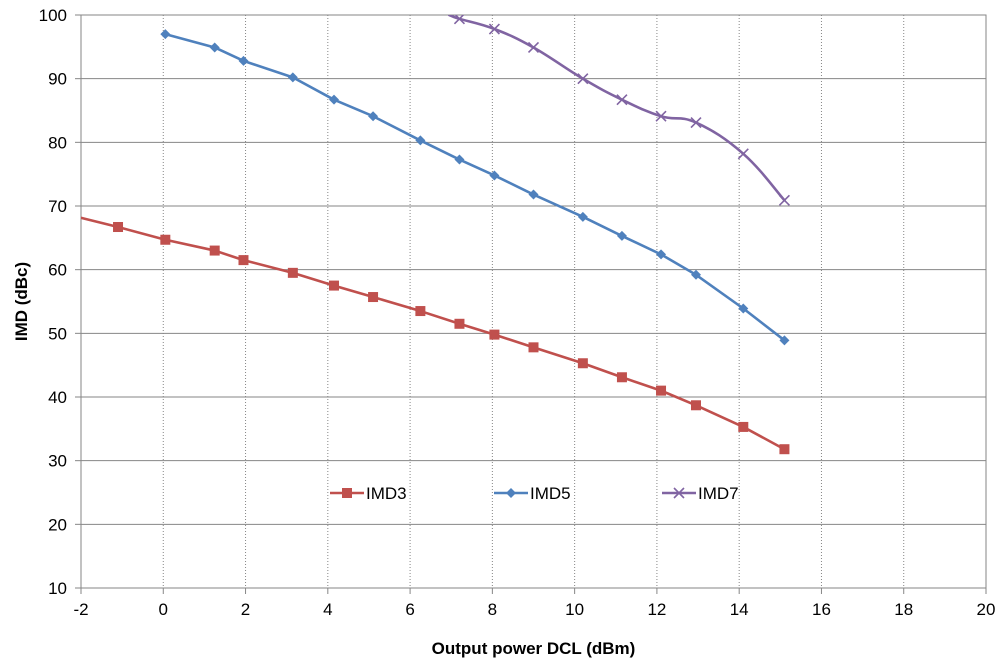 The height and width of the screenshot is (663, 1000). I want to click on y-tick-label: 40, so click(57, 397).